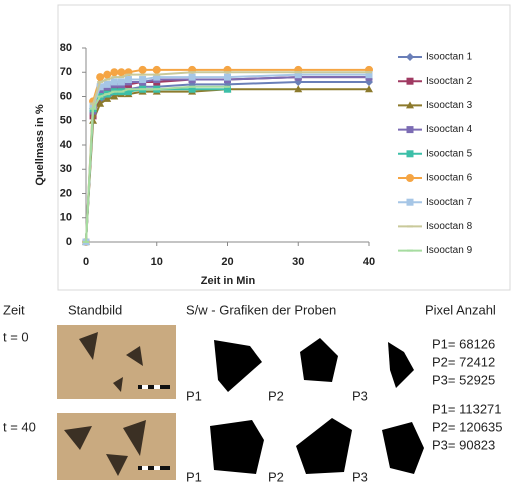  I want to click on x-tick-label: 20, so click(227, 262).